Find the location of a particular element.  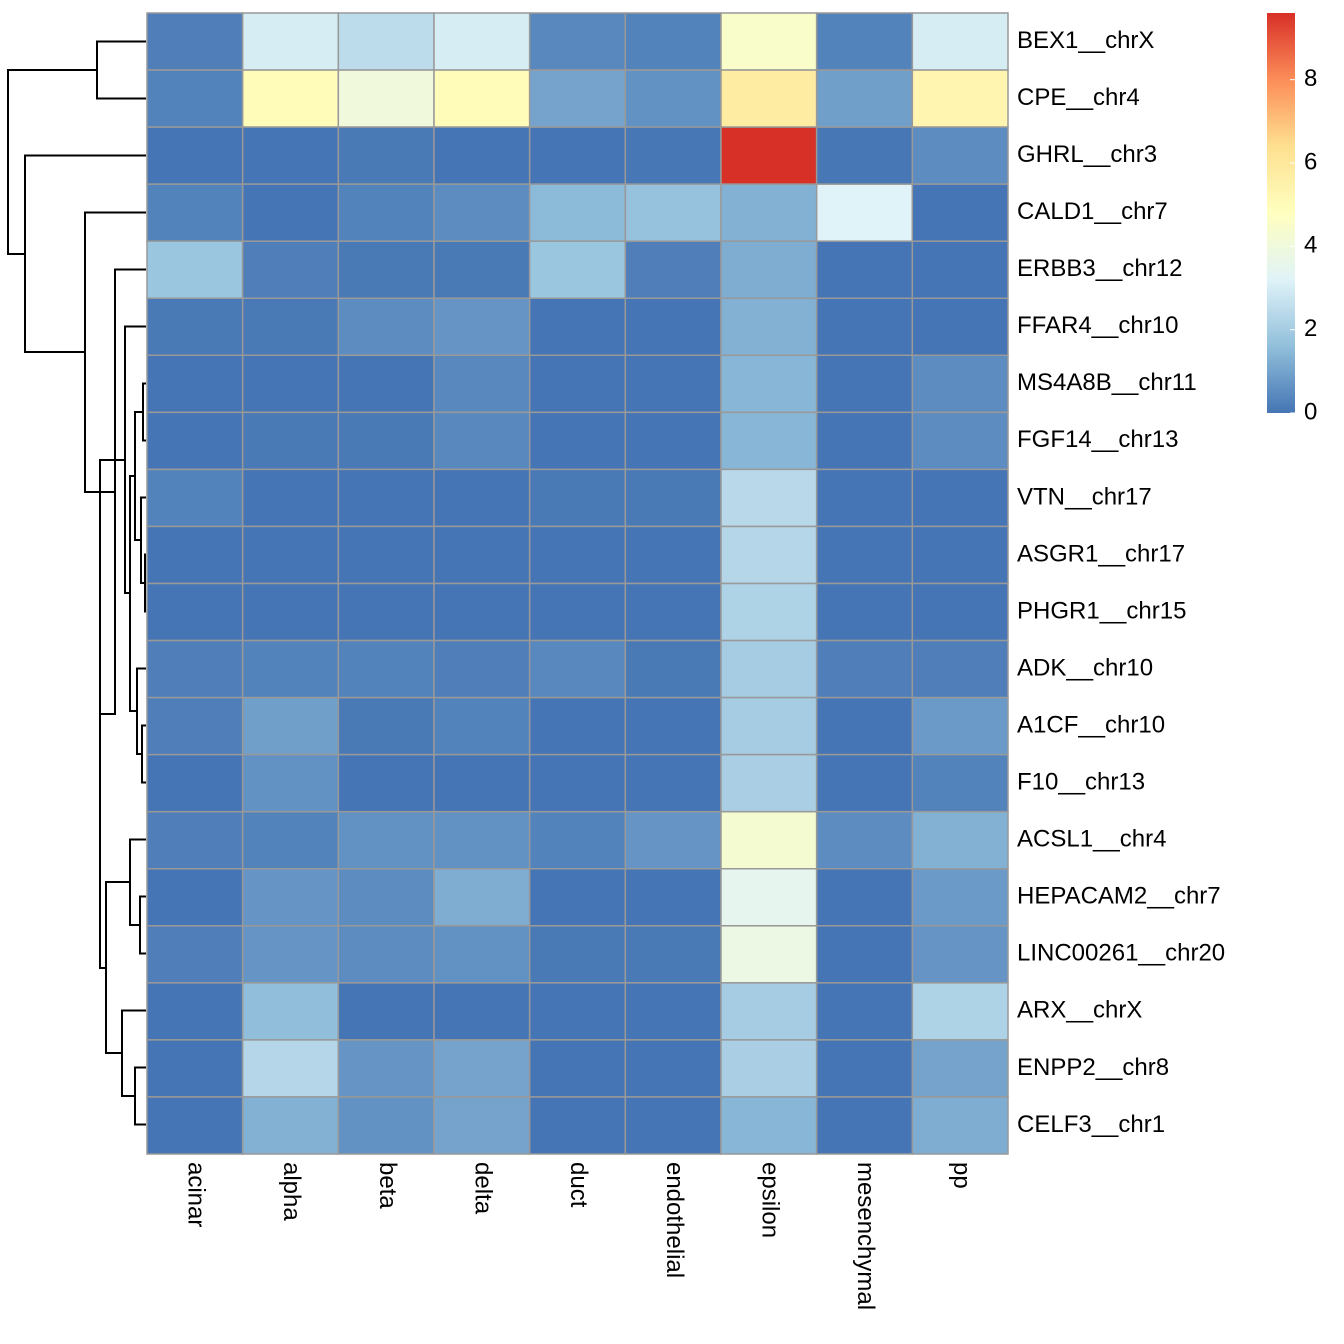

row-label: CPE__chr4 is located at coordinates (1078, 97).